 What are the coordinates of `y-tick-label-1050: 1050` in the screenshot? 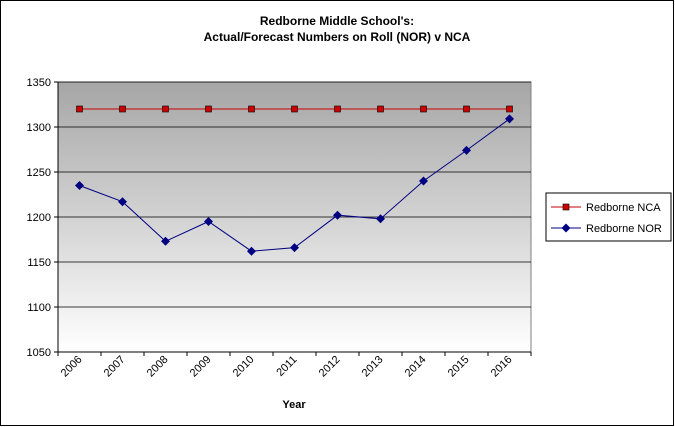 It's located at (39, 353).